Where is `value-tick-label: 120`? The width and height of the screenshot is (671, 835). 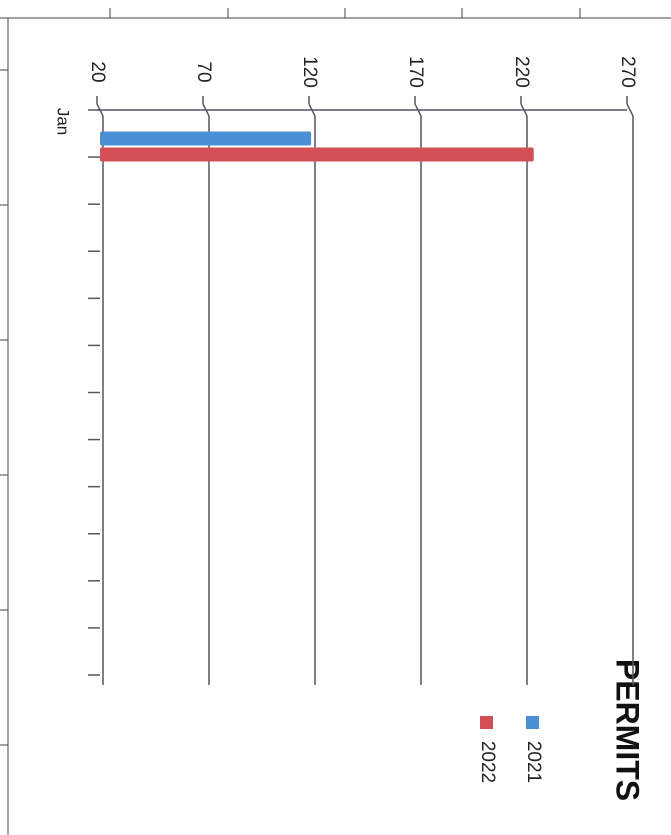 value-tick-label: 120 is located at coordinates (309, 72).